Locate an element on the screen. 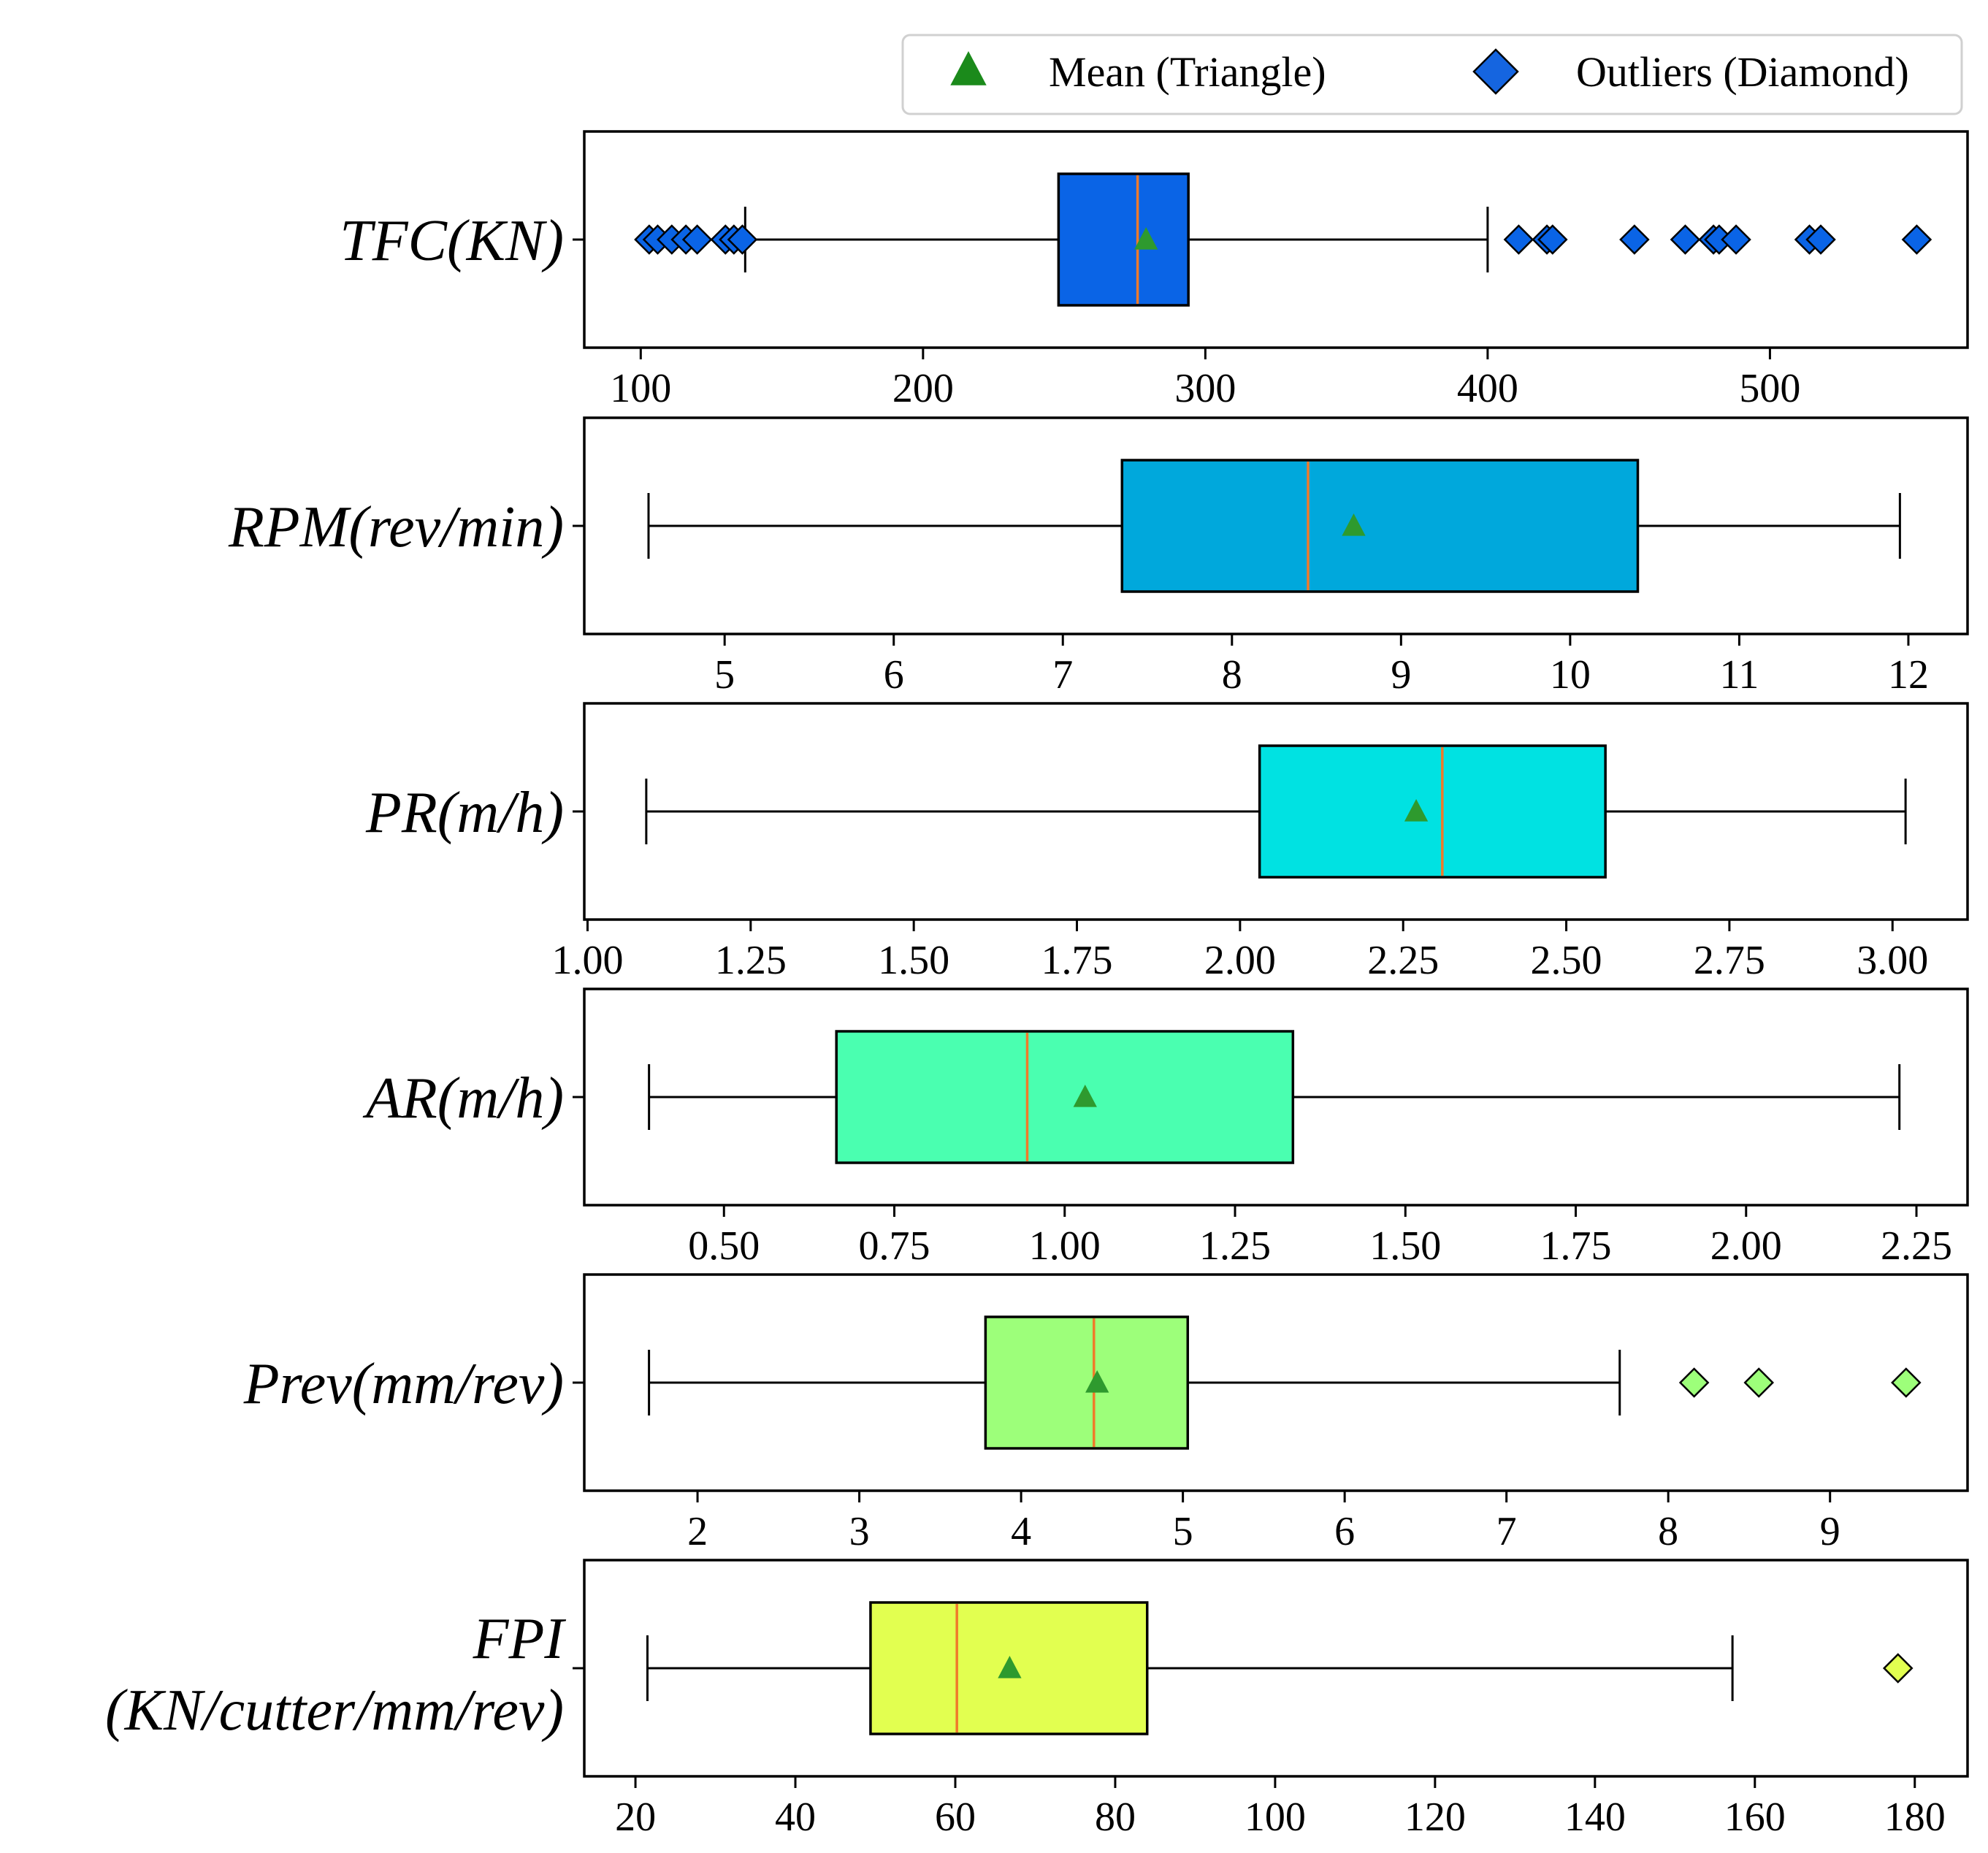 This screenshot has width=1988, height=1853. y-axis-label: FPI is located at coordinates (520, 1639).